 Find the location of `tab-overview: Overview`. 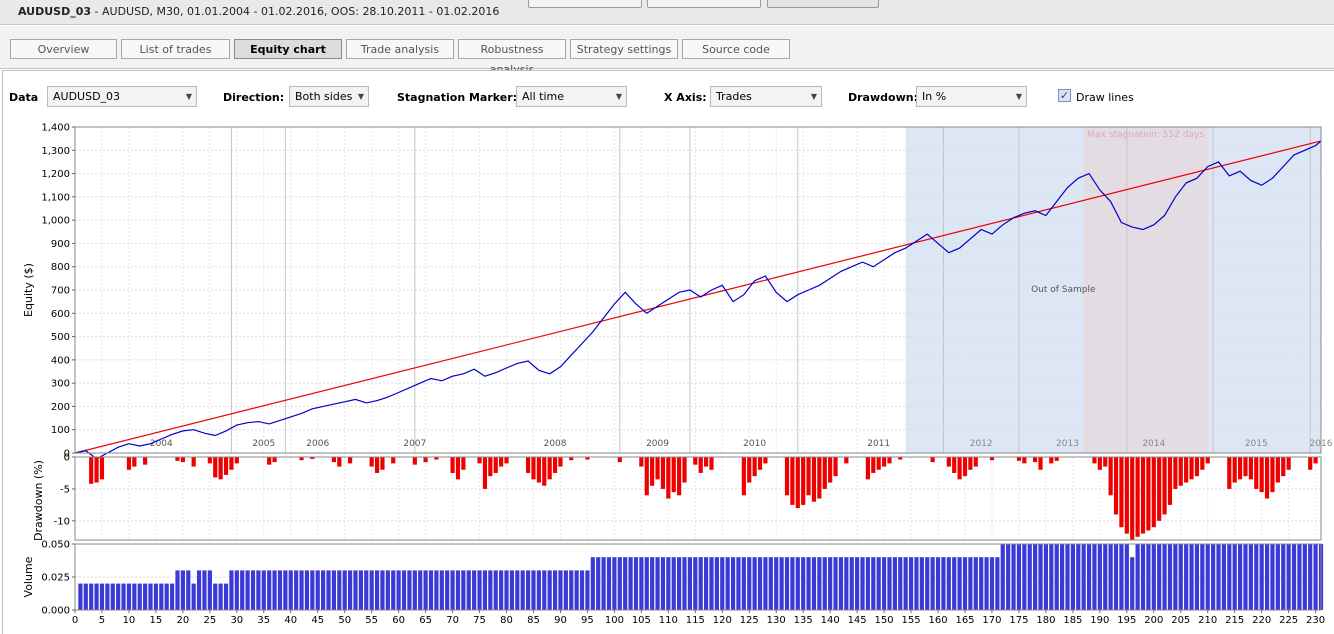

tab-overview: Overview is located at coordinates (63, 49).